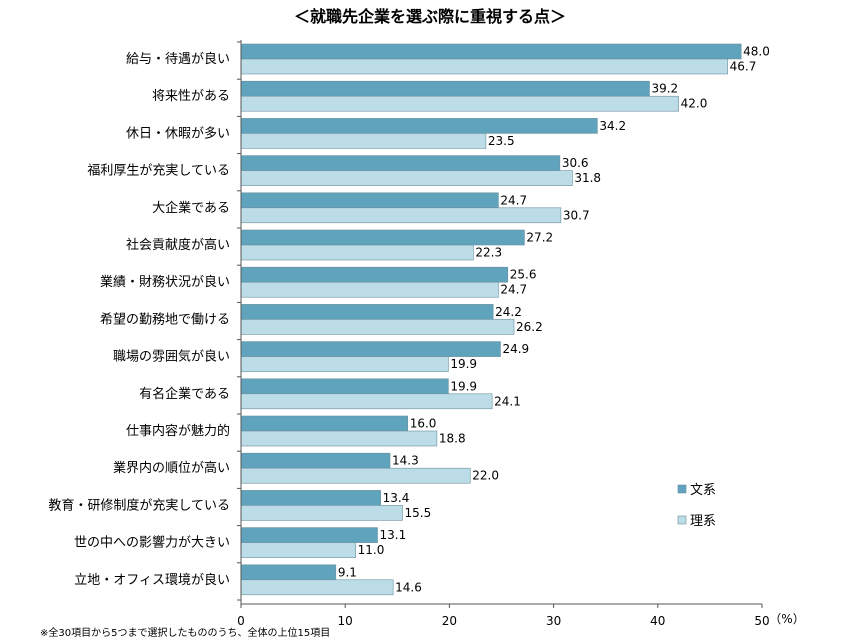 This screenshot has width=860, height=638. I want to click on legend-label-rikei: 理系, so click(703, 521).